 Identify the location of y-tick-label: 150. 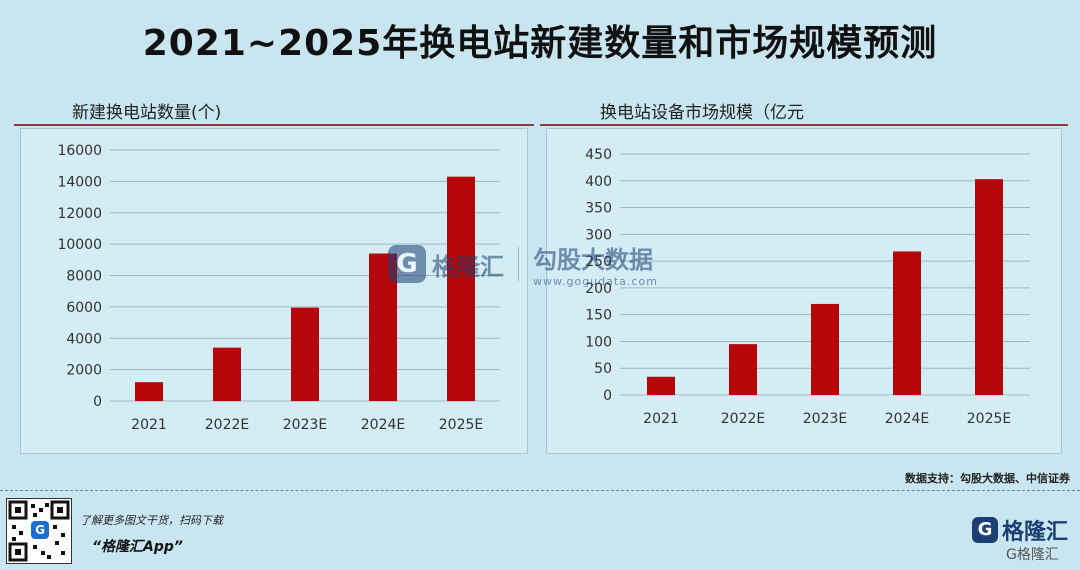
(598, 316).